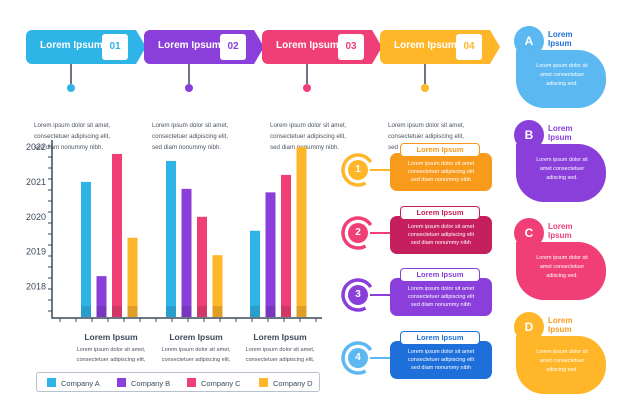 This screenshot has width=626, height=417. What do you see at coordinates (529, 41) in the screenshot?
I see `card-letter: A` at bounding box center [529, 41].